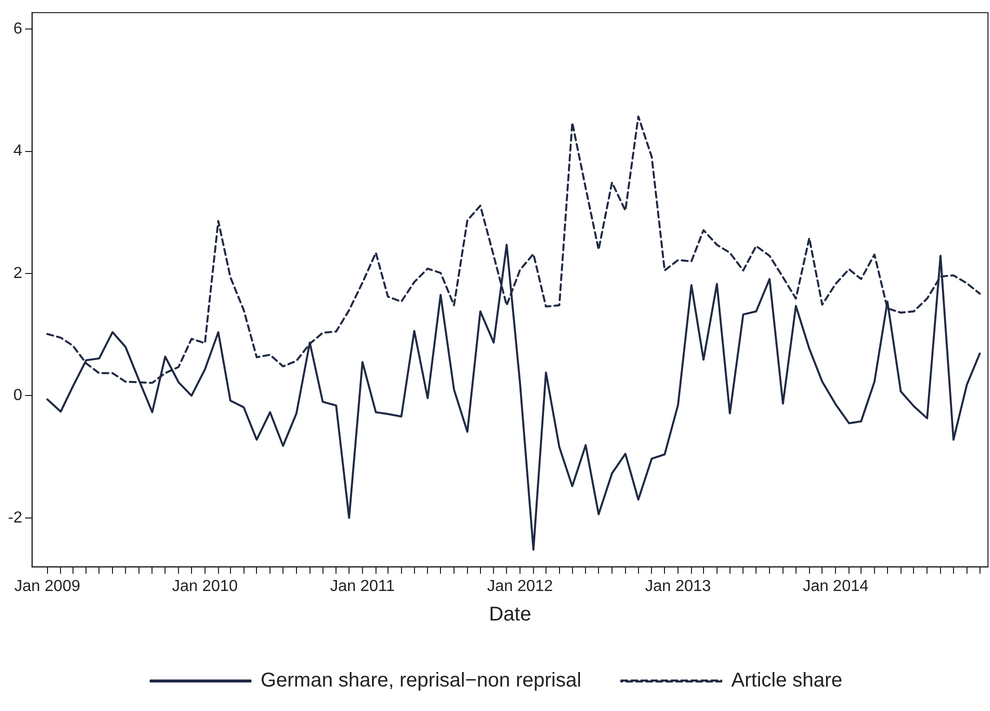 This screenshot has width=990, height=711. What do you see at coordinates (17, 395) in the screenshot?
I see `y-tick-label: 0` at bounding box center [17, 395].